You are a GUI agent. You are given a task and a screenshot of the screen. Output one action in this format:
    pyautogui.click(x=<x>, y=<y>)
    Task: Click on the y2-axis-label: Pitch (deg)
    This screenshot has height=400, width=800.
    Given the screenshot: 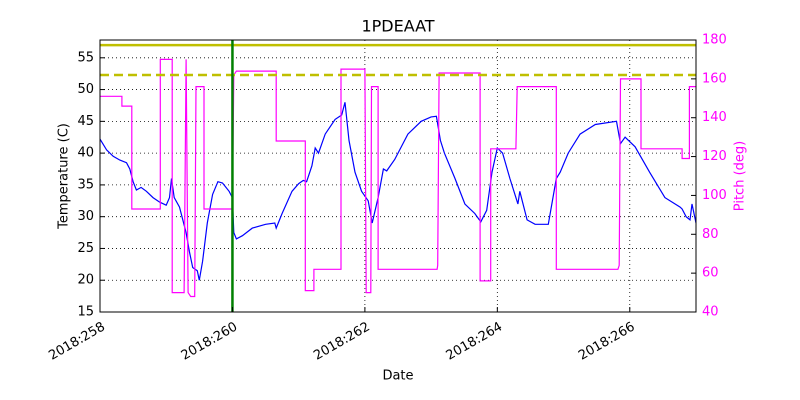 What is the action you would take?
    pyautogui.click(x=740, y=176)
    